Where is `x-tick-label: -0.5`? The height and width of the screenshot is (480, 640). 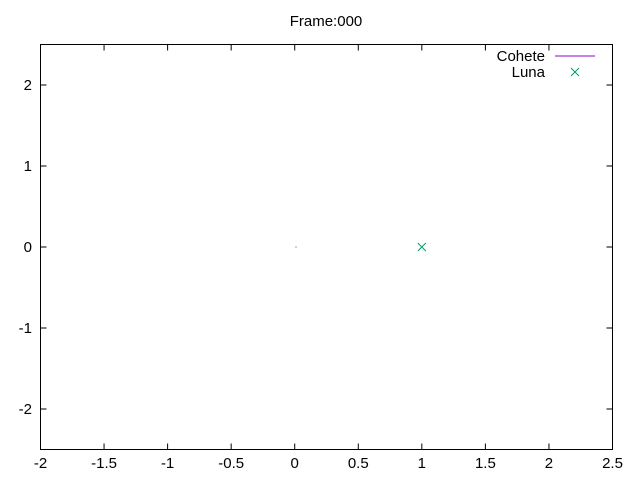 x-tick-label: -0.5 is located at coordinates (231, 463).